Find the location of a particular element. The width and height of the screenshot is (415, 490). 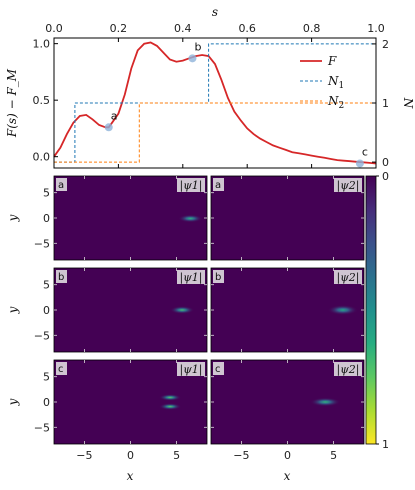

left-y-tick-label: 0.0 is located at coordinates (42, 157).